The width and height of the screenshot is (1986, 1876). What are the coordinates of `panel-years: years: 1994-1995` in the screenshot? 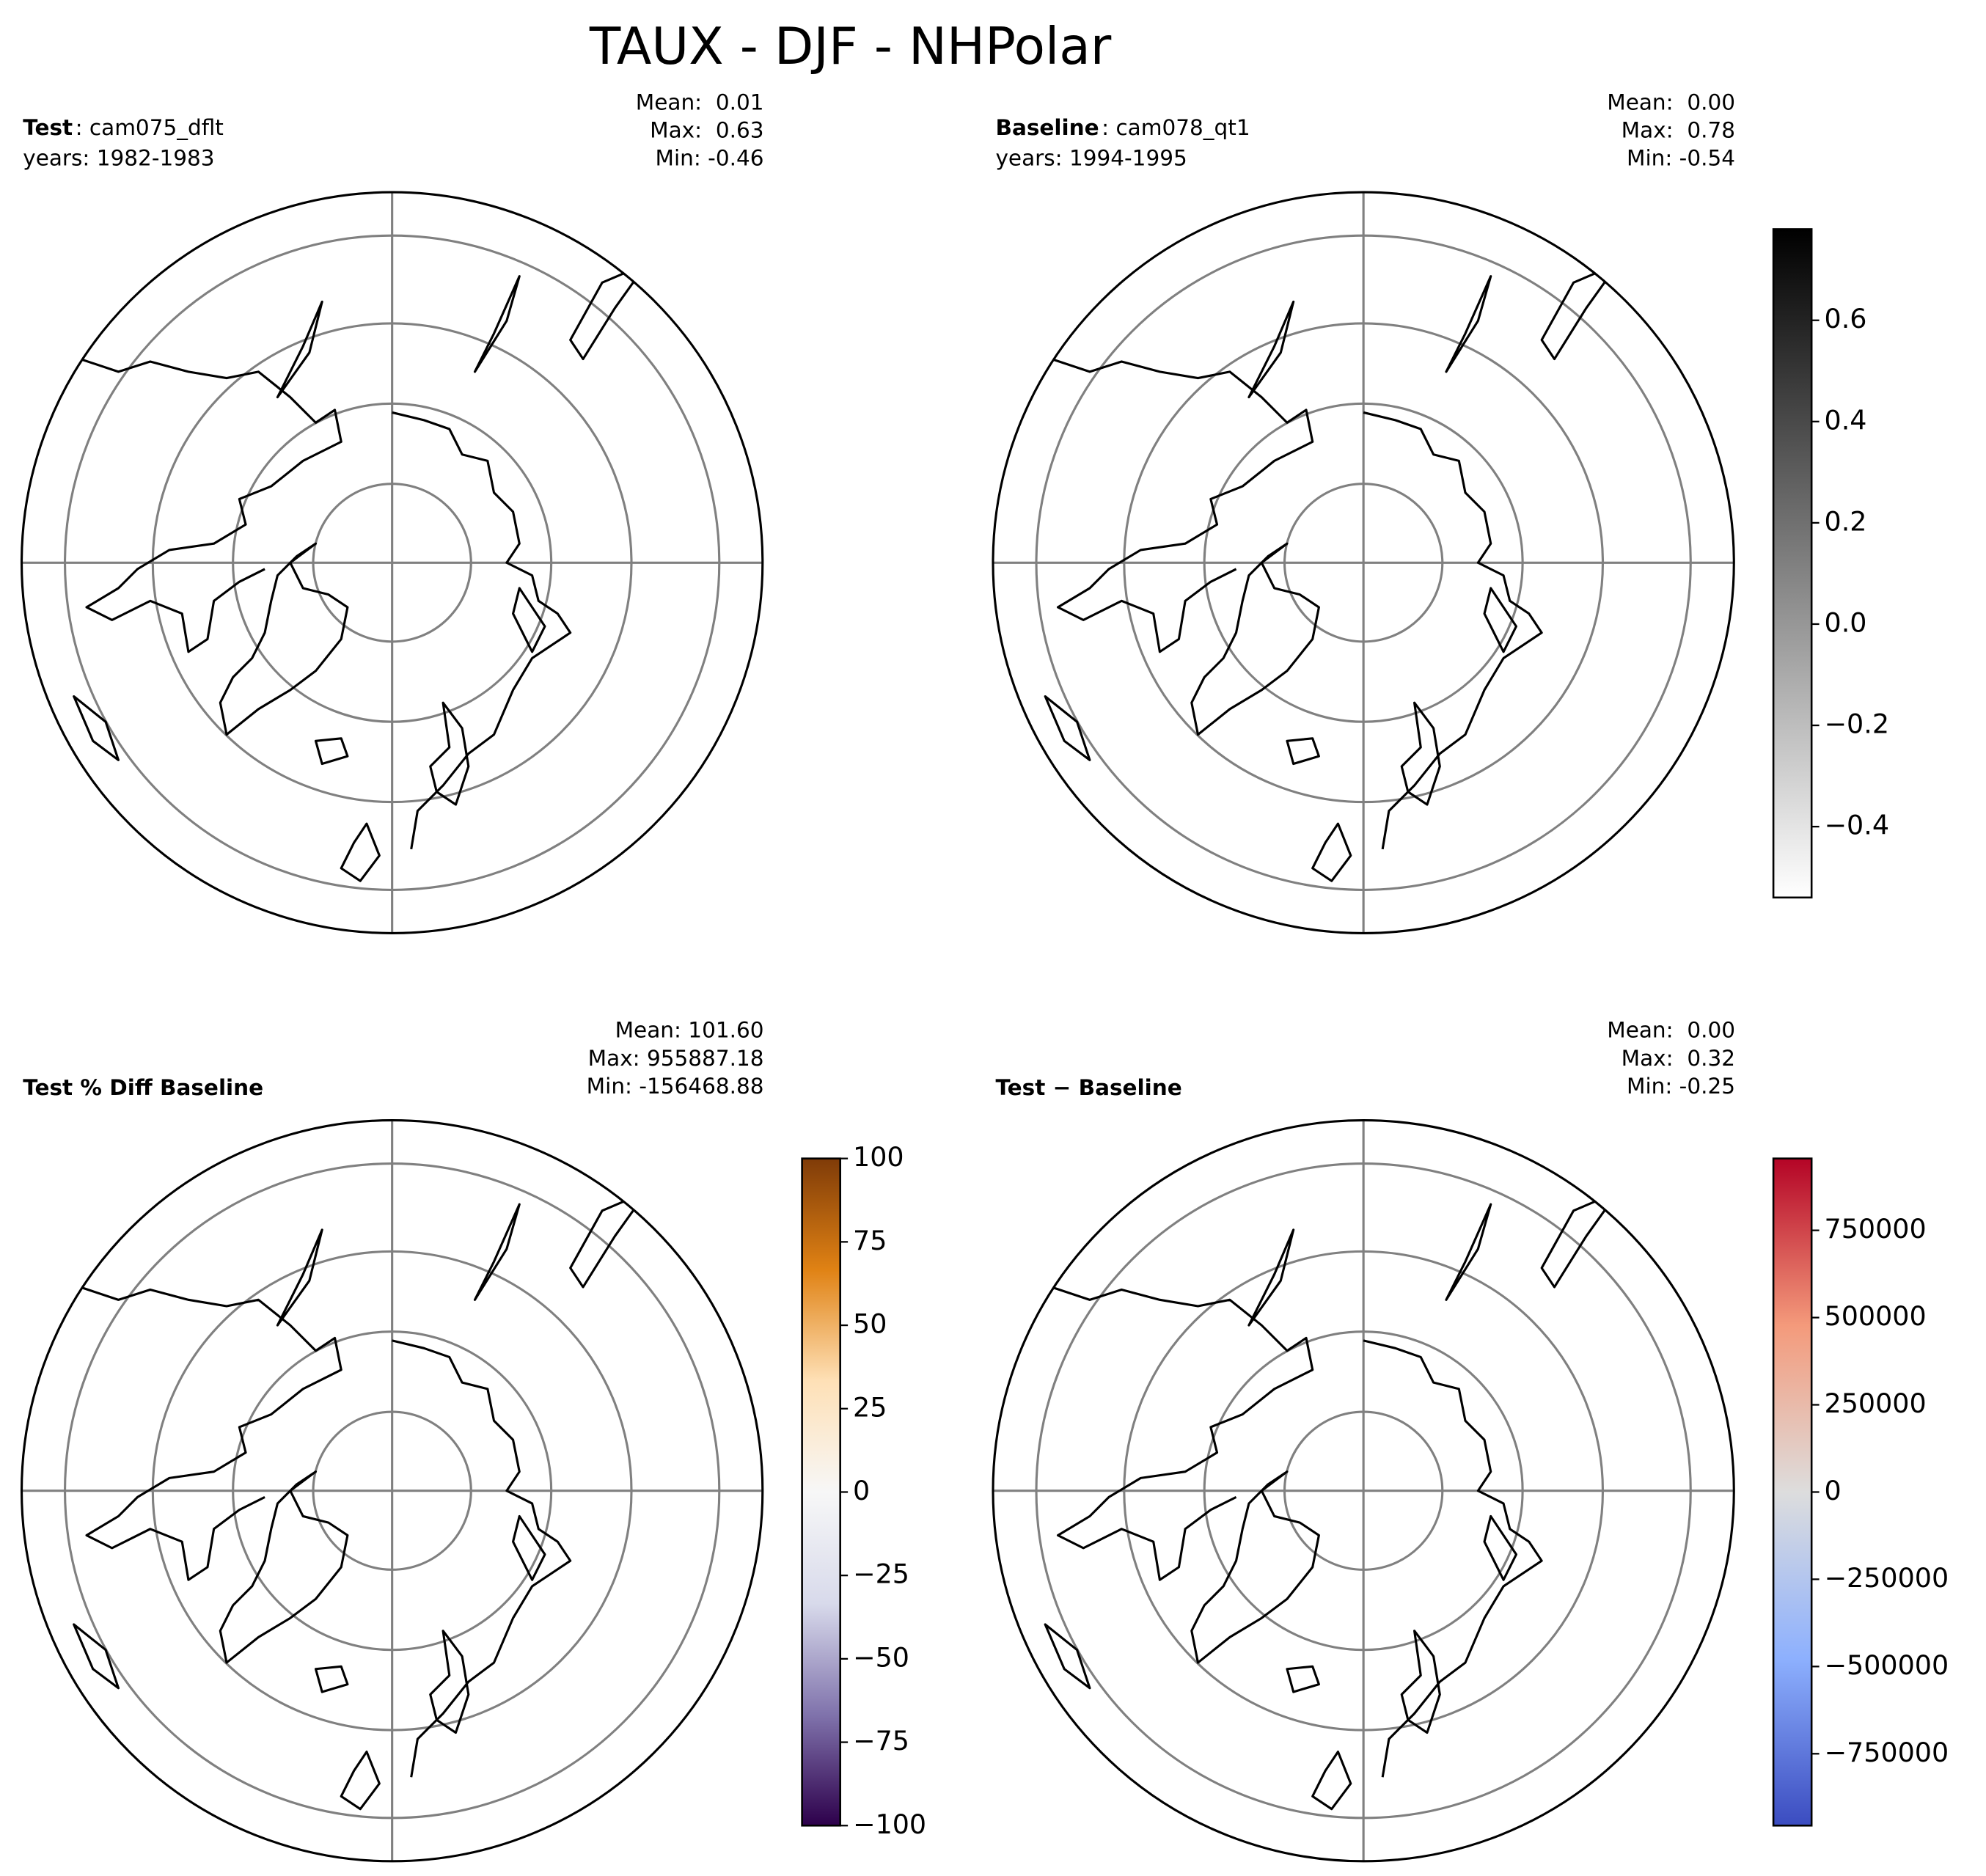 It's located at (1091, 158).